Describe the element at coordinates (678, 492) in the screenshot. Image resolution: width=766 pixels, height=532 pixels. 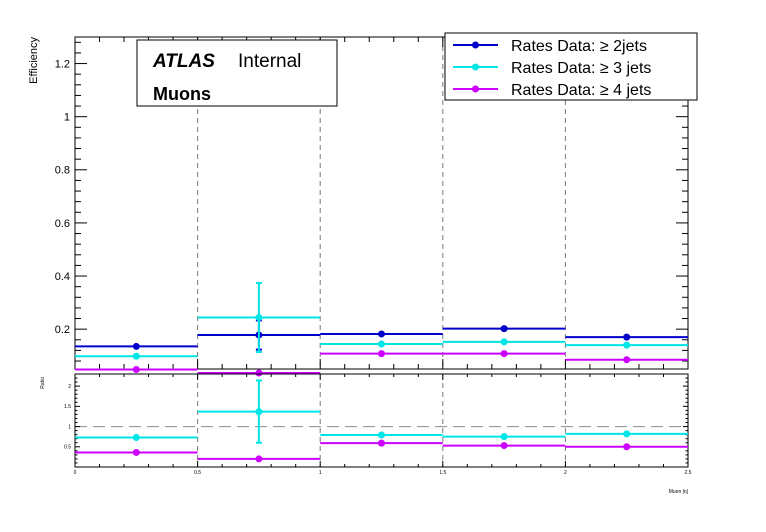
I see `x-axis-label: Muon |η|` at that location.